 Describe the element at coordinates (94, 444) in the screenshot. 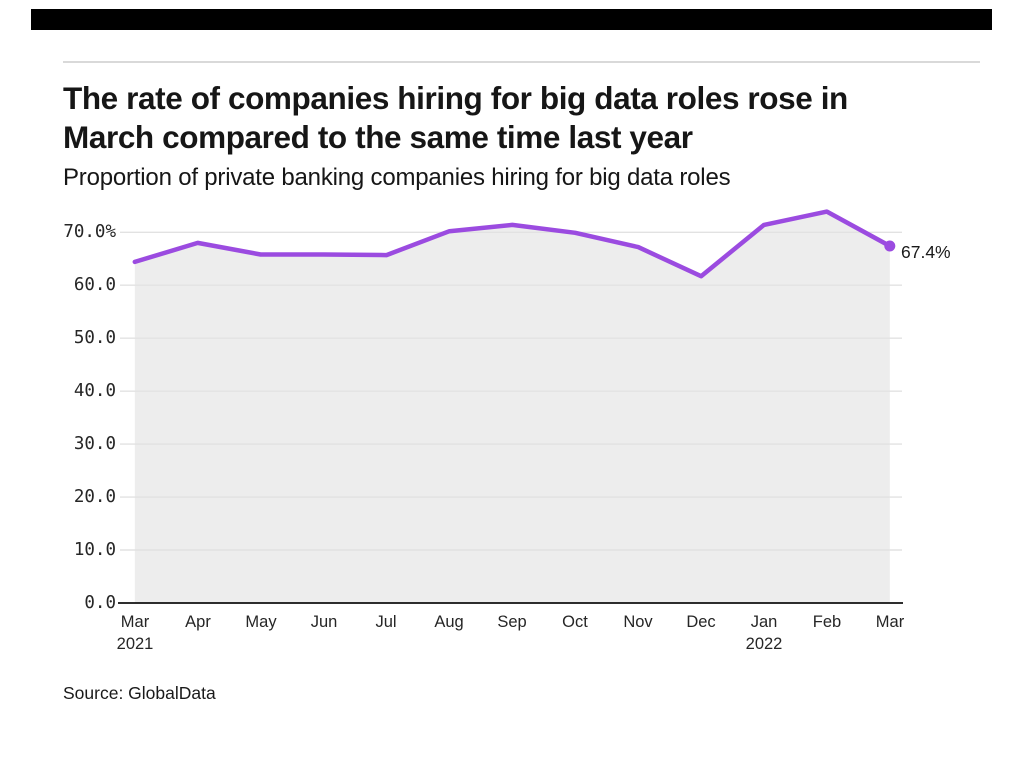

I see `y-tick-label: 30.0` at that location.